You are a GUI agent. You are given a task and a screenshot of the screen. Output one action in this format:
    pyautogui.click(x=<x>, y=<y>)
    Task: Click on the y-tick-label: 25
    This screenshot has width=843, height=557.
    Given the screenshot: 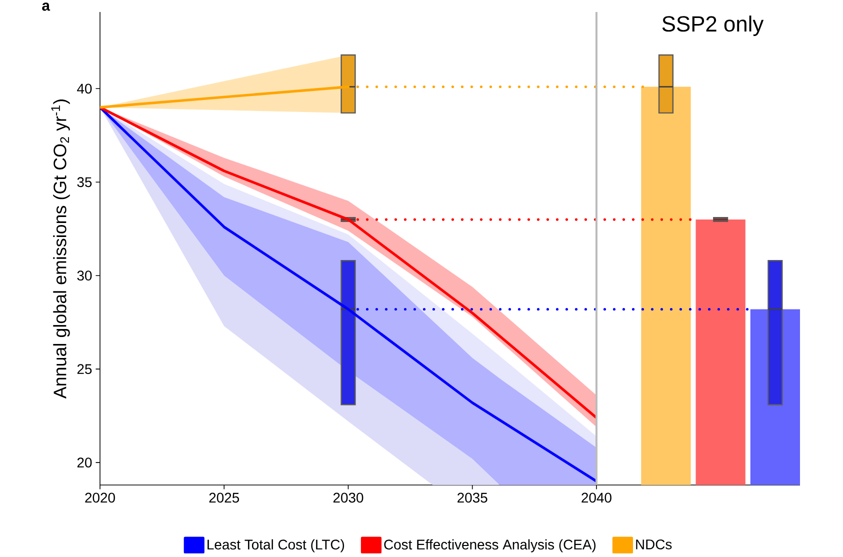 What is the action you would take?
    pyautogui.click(x=84, y=369)
    